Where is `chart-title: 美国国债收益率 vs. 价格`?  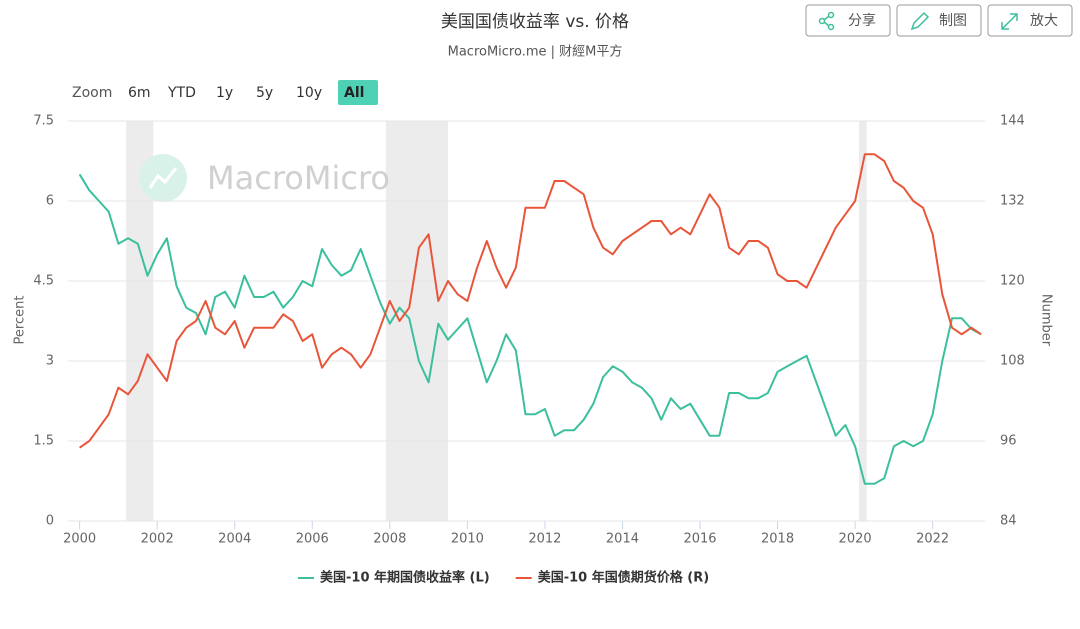 chart-title: 美国国债收益率 vs. 价格 is located at coordinates (535, 22).